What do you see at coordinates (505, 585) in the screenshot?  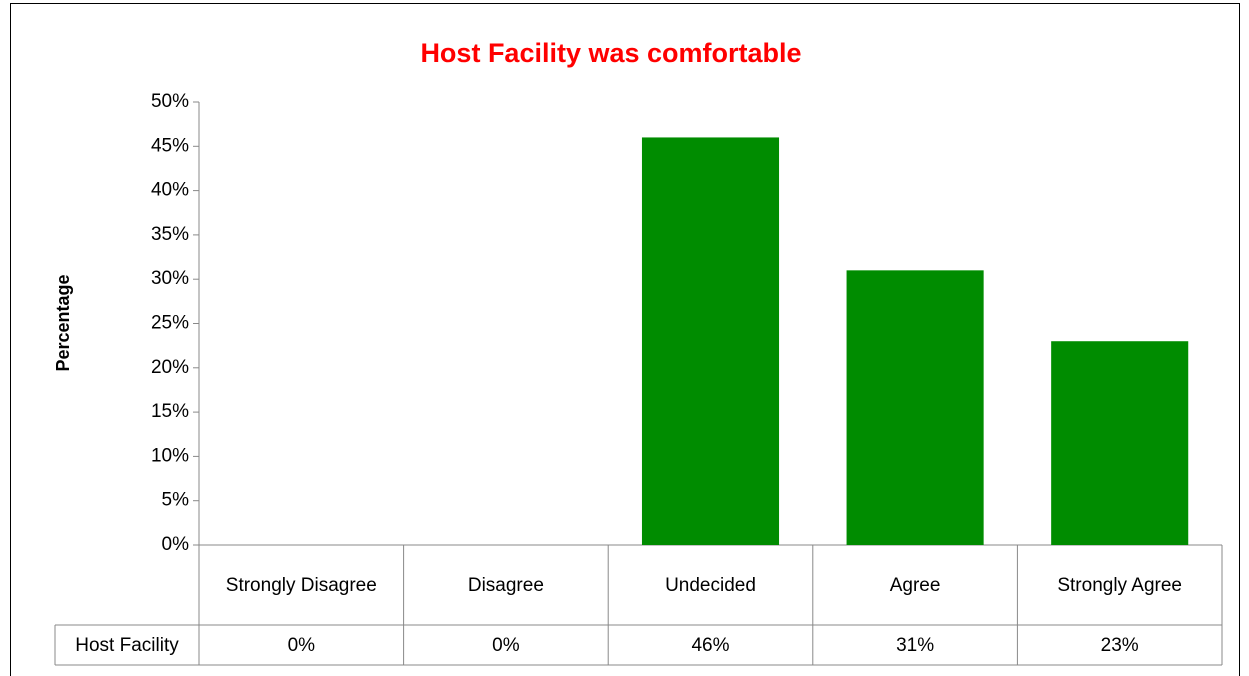 I see `x-tick-label: Disagree` at bounding box center [505, 585].